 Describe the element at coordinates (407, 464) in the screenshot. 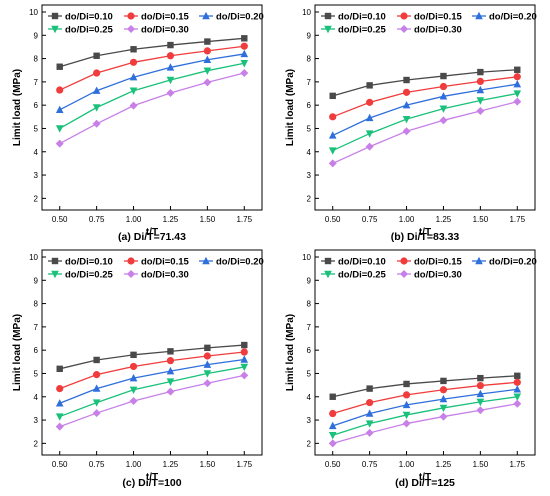

I see `x-tick-label: 1.00` at that location.